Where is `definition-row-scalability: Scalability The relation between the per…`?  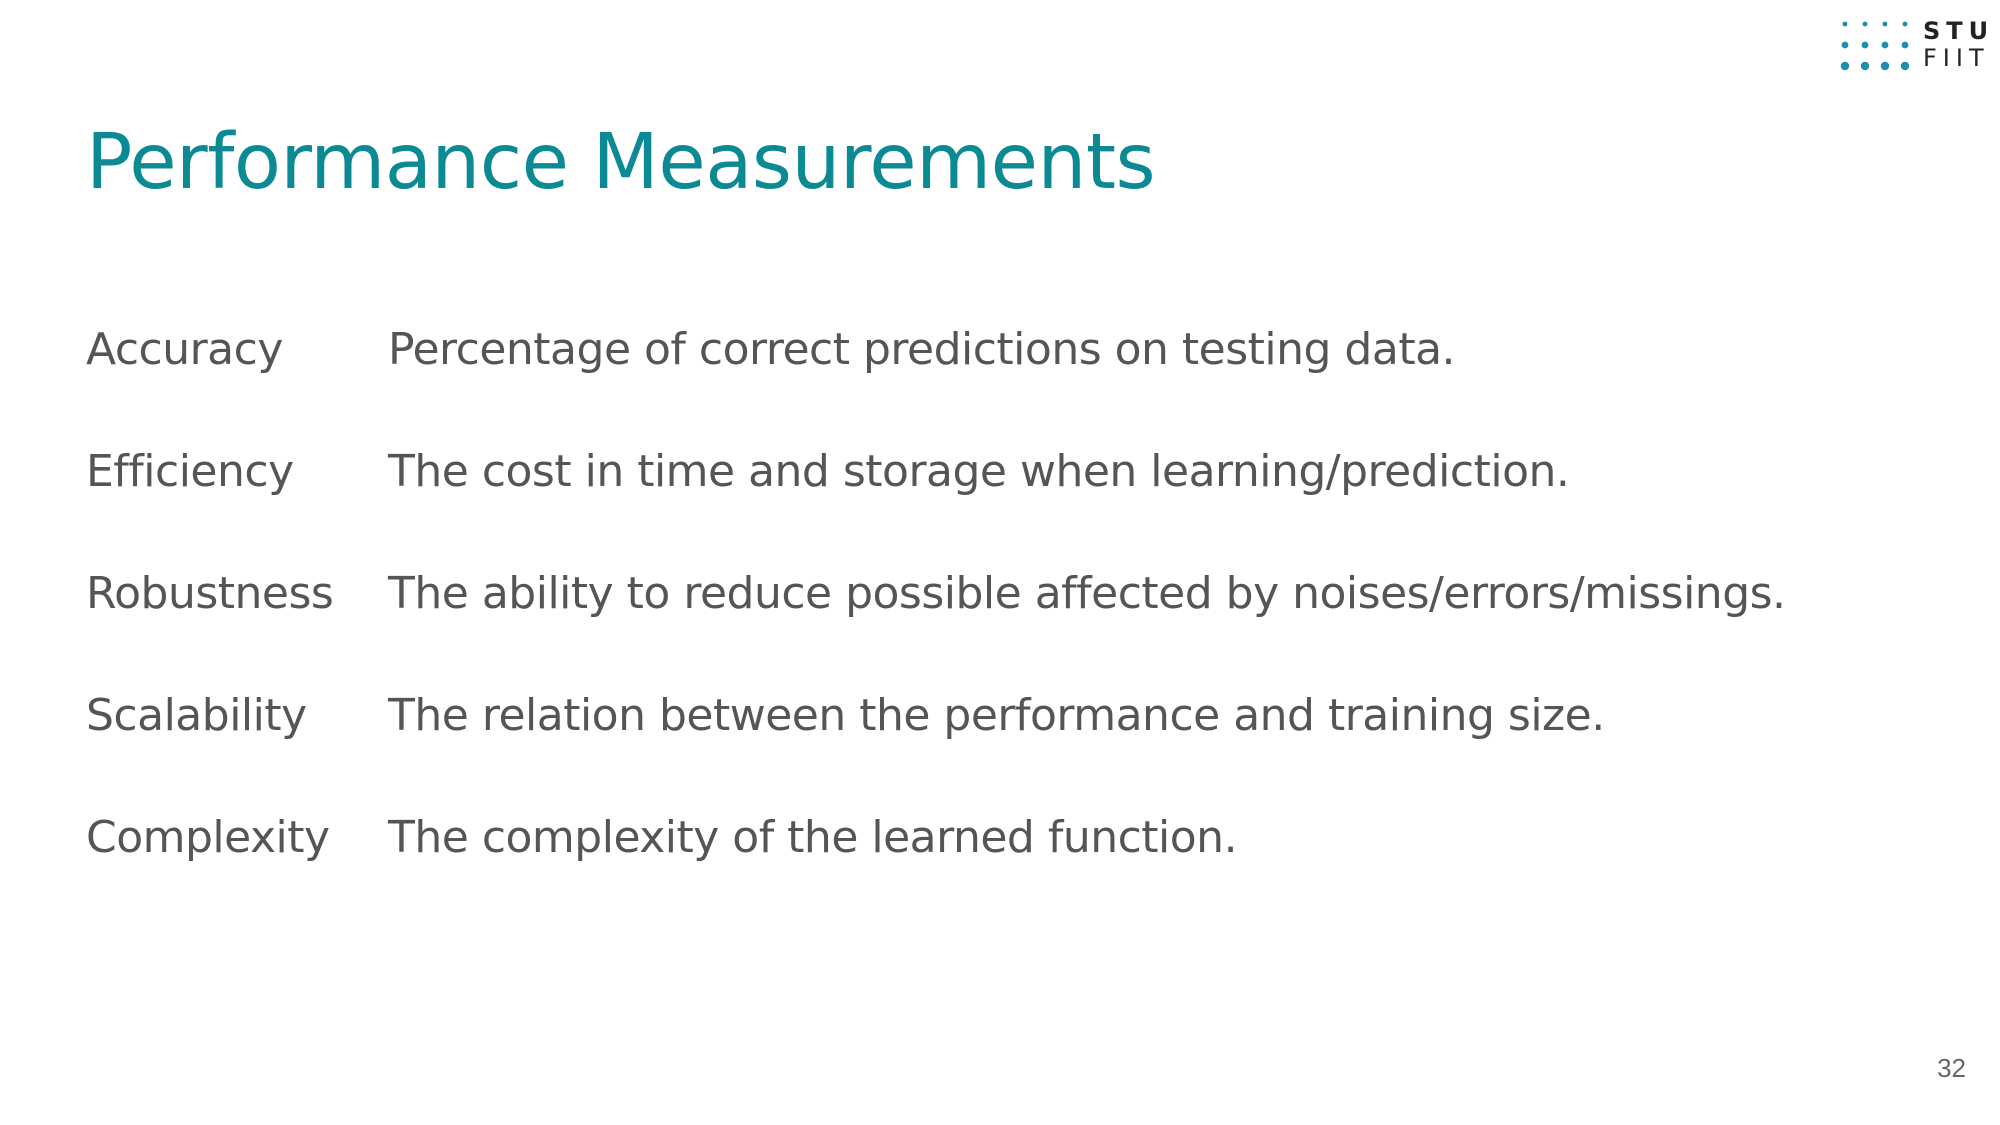
definition-row-scalability: Scalability The relation between the per… is located at coordinates (996, 747).